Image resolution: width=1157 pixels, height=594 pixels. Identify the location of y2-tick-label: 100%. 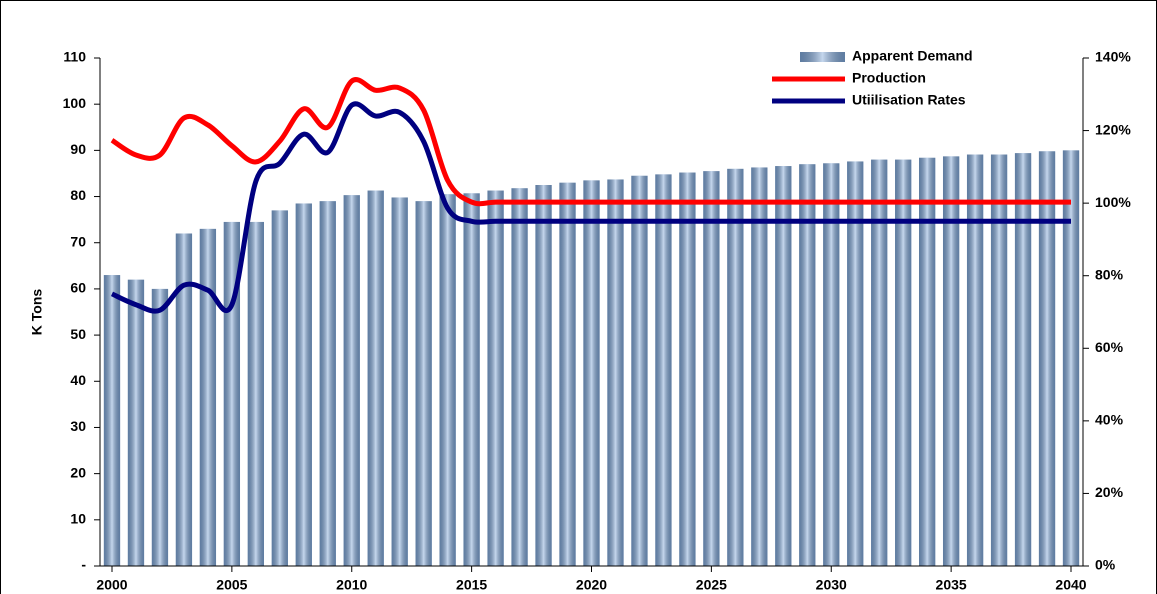
(1113, 202).